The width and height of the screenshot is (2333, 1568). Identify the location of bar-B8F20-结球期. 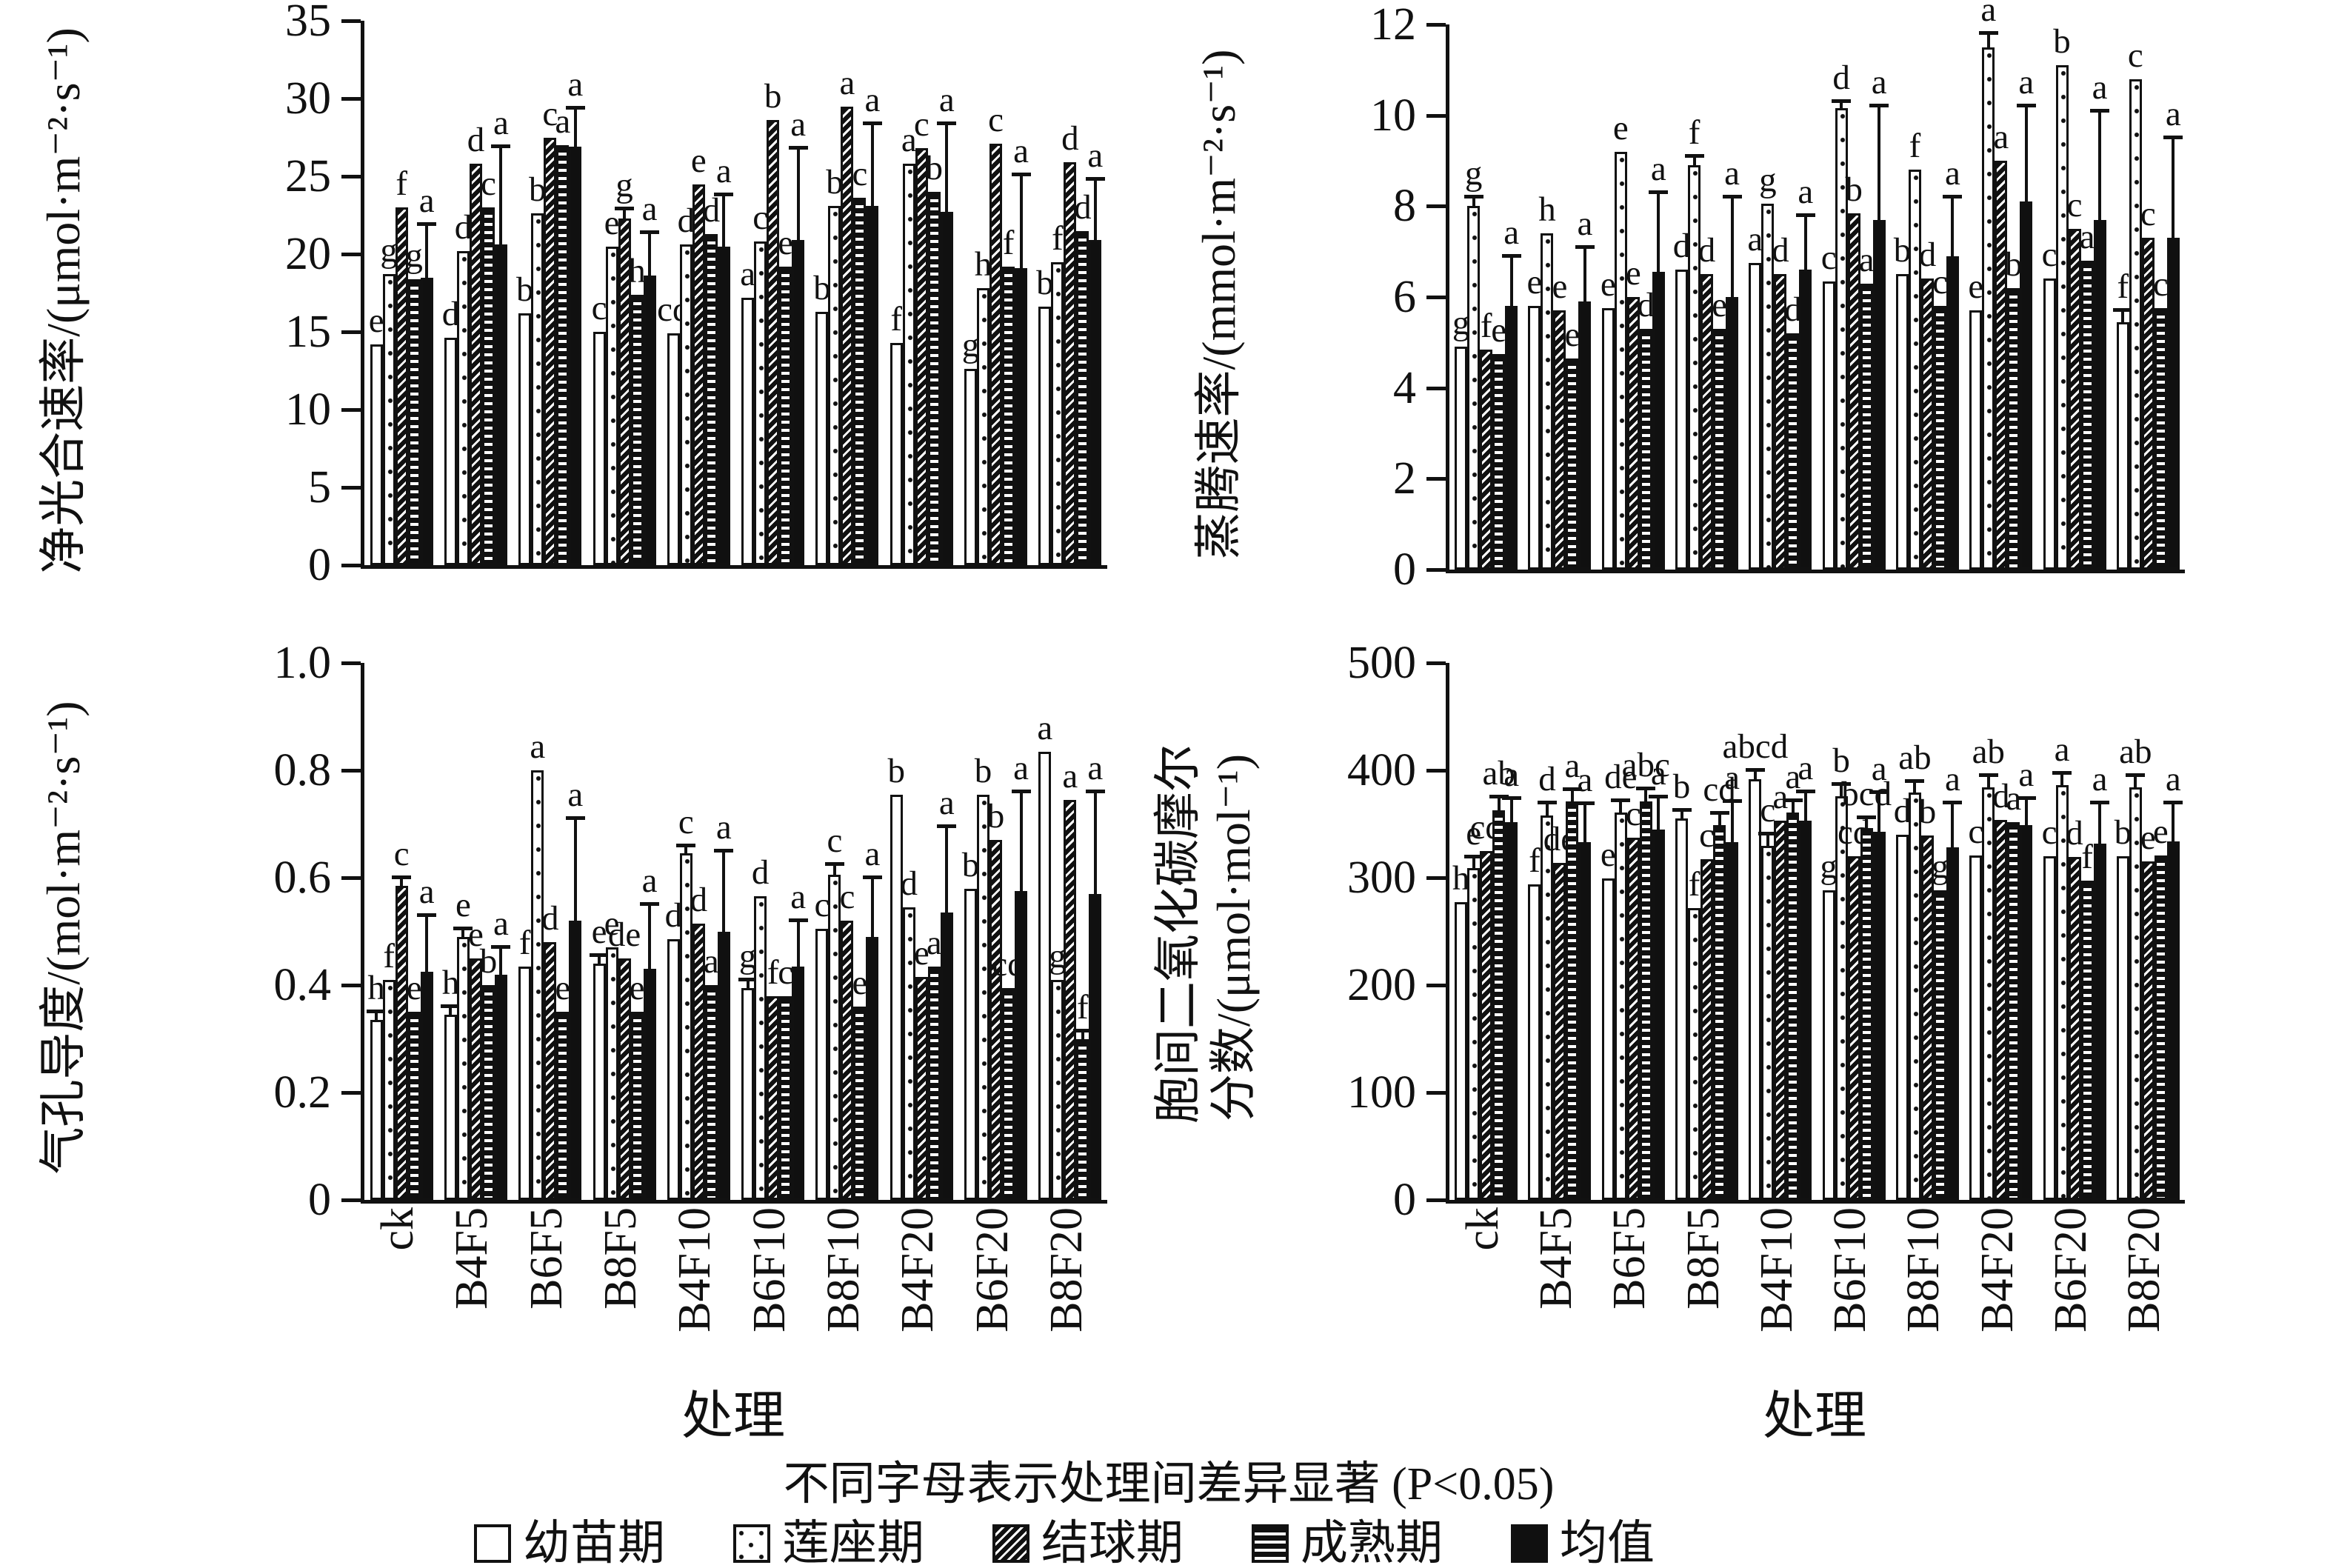
(2148, 1031).